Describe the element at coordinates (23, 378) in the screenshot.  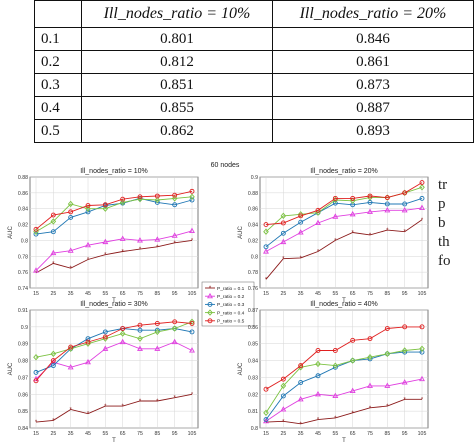
I see `y-tick-label: 0.87` at that location.